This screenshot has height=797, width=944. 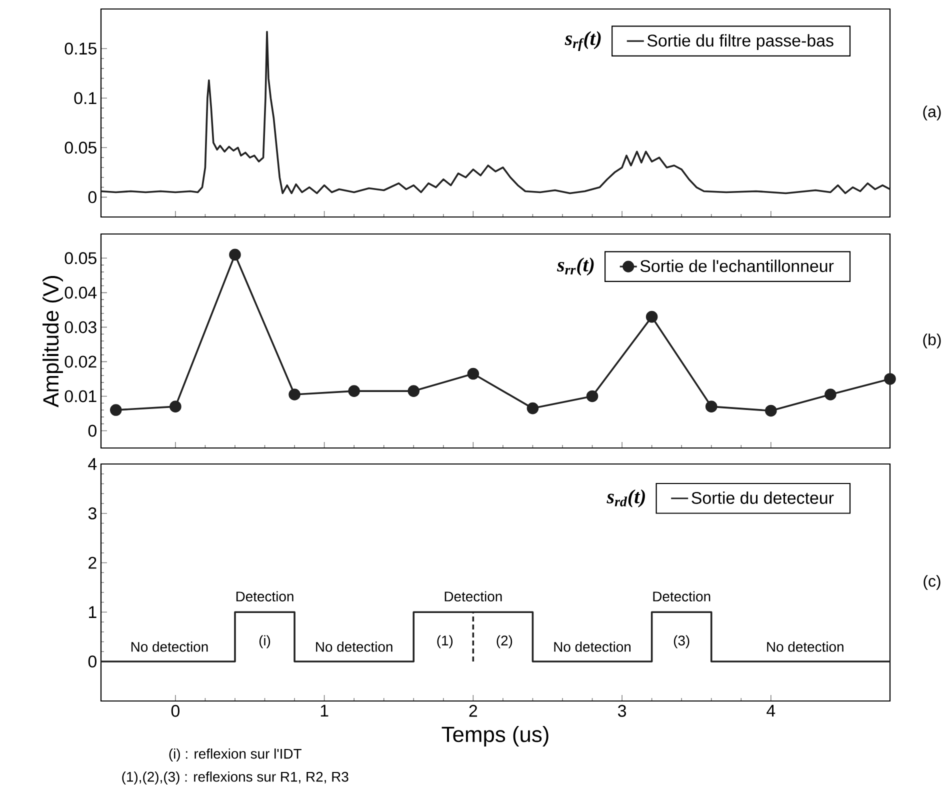 What do you see at coordinates (763, 498) in the screenshot?
I see `legend-label: Sortie du detecteur` at bounding box center [763, 498].